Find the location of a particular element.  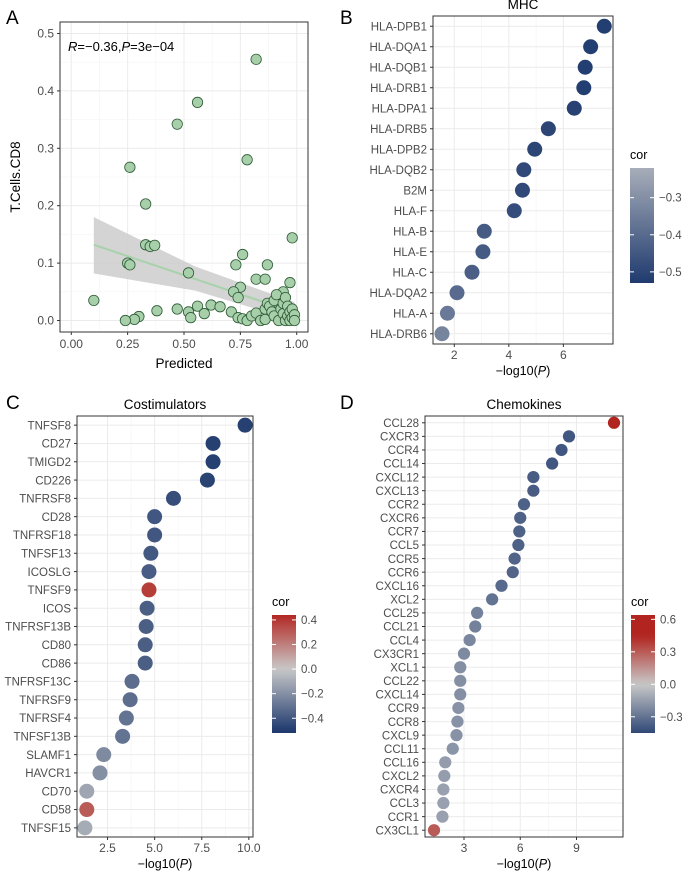

p-label: P is located at coordinates (126, 46).